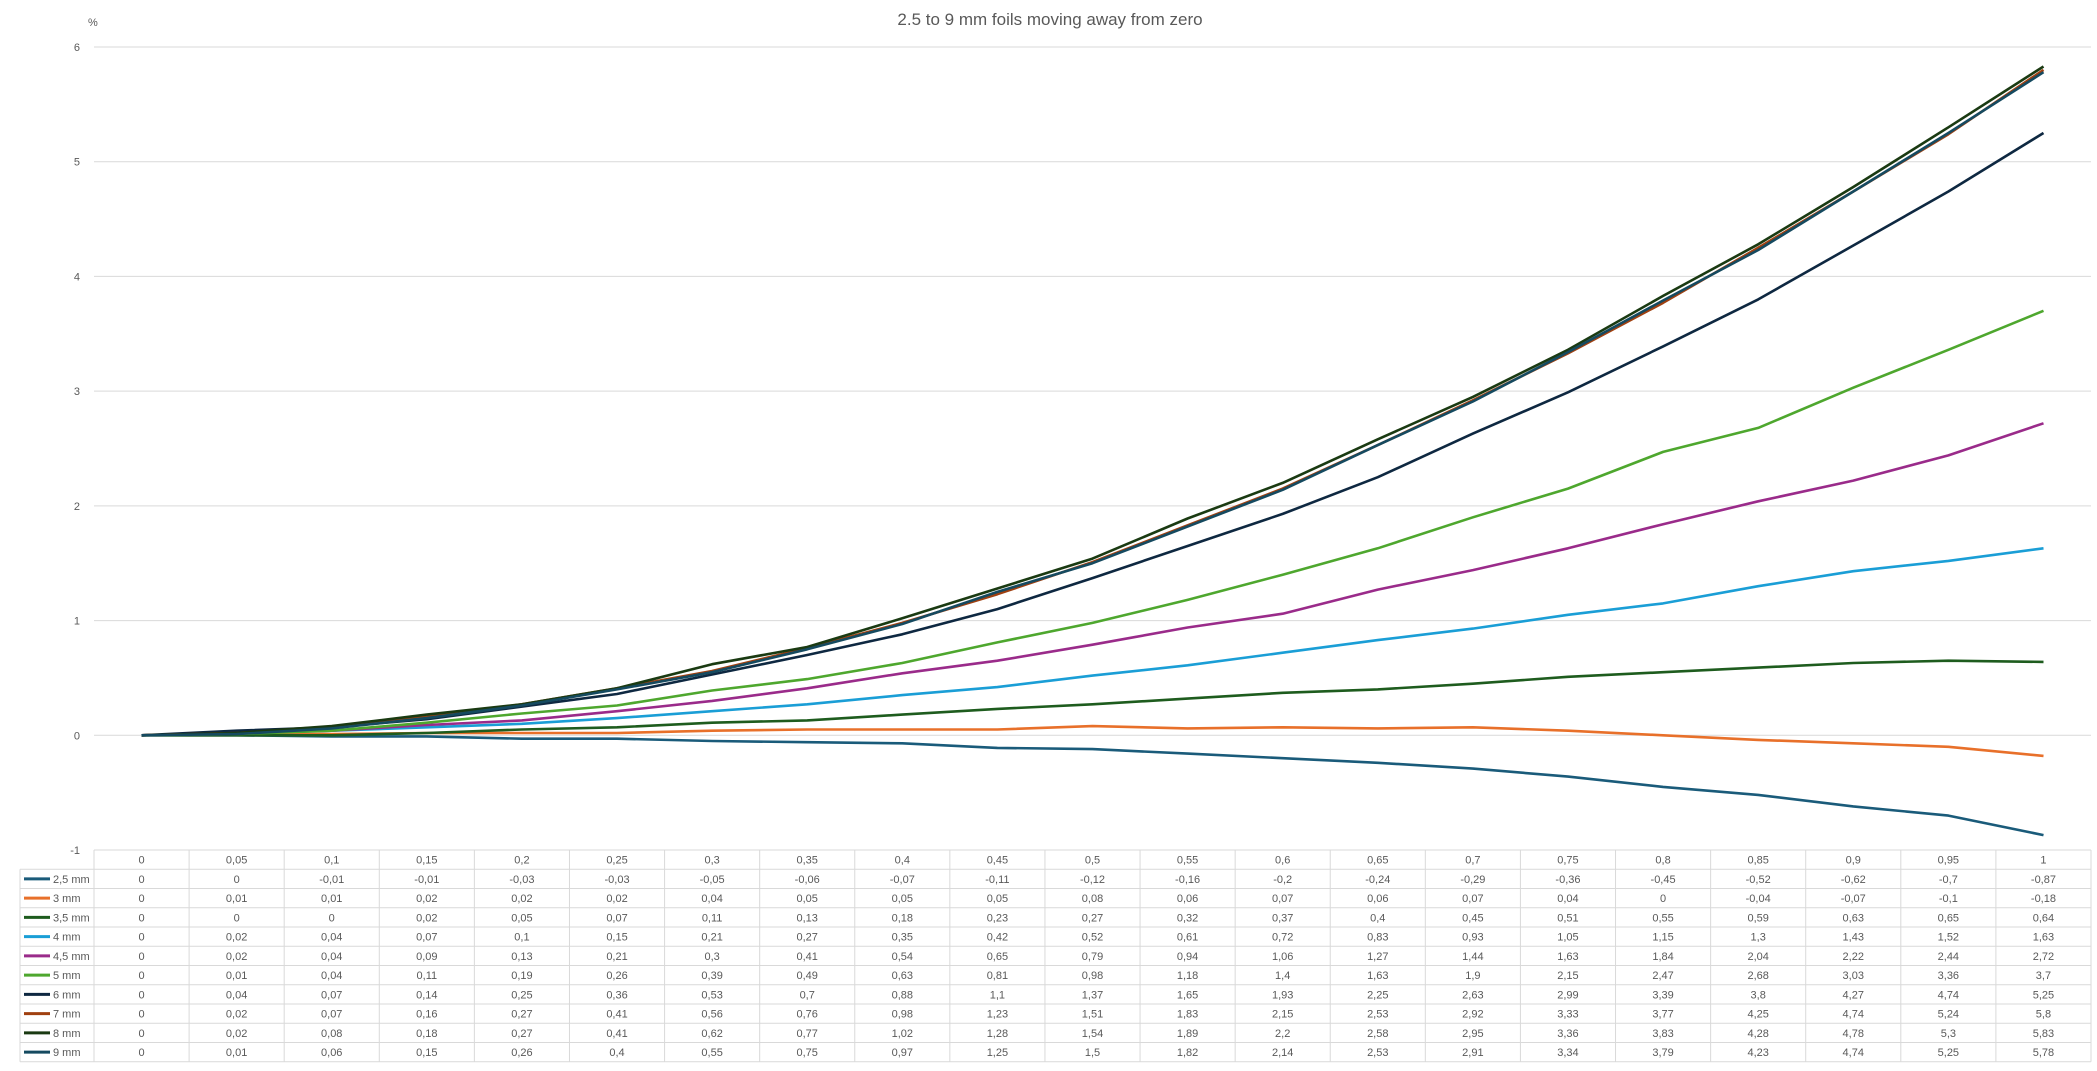 The image size is (2097, 1071). I want to click on data-label: 0,72, so click(1282, 938).